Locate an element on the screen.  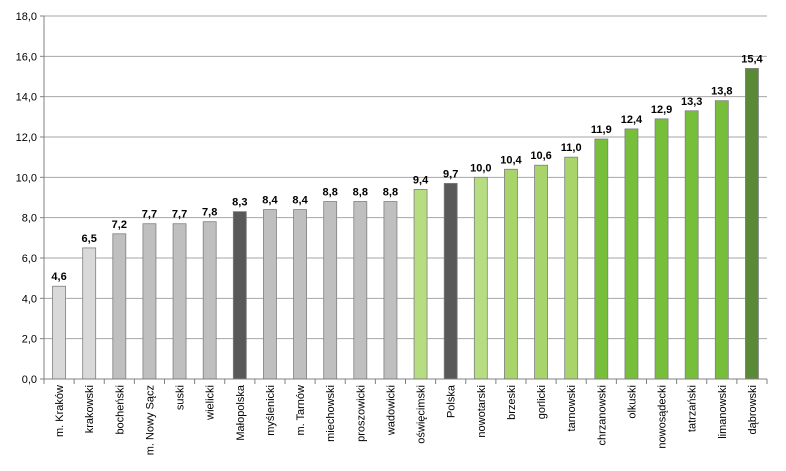
data-label: 7,2 is located at coordinates (119, 225).